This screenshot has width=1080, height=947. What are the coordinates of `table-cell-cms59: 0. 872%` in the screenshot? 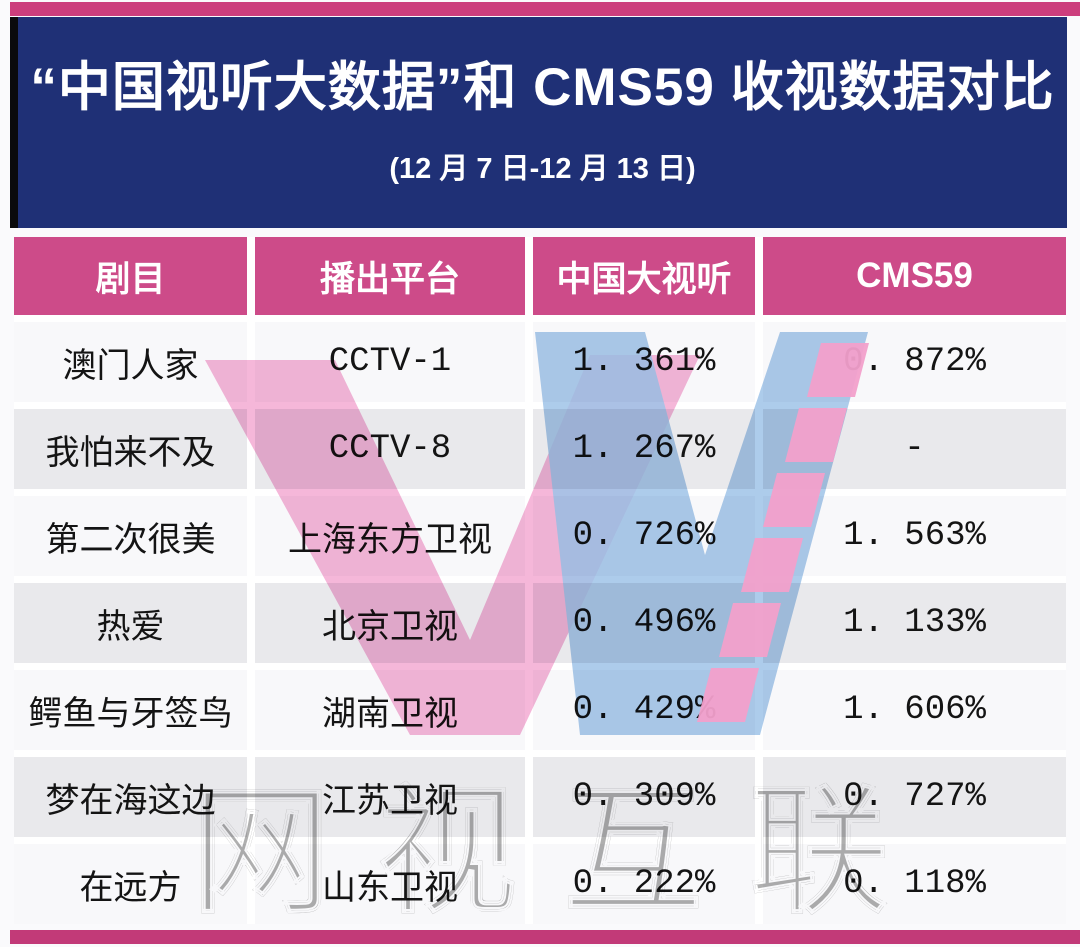 It's located at (914, 362).